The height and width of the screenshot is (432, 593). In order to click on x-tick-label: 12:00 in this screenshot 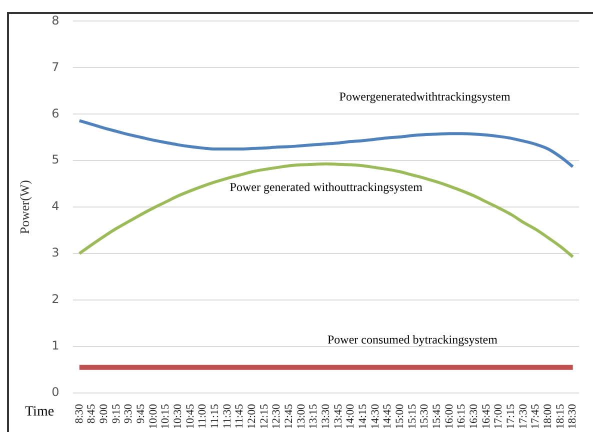, I will do `click(252, 416)`.